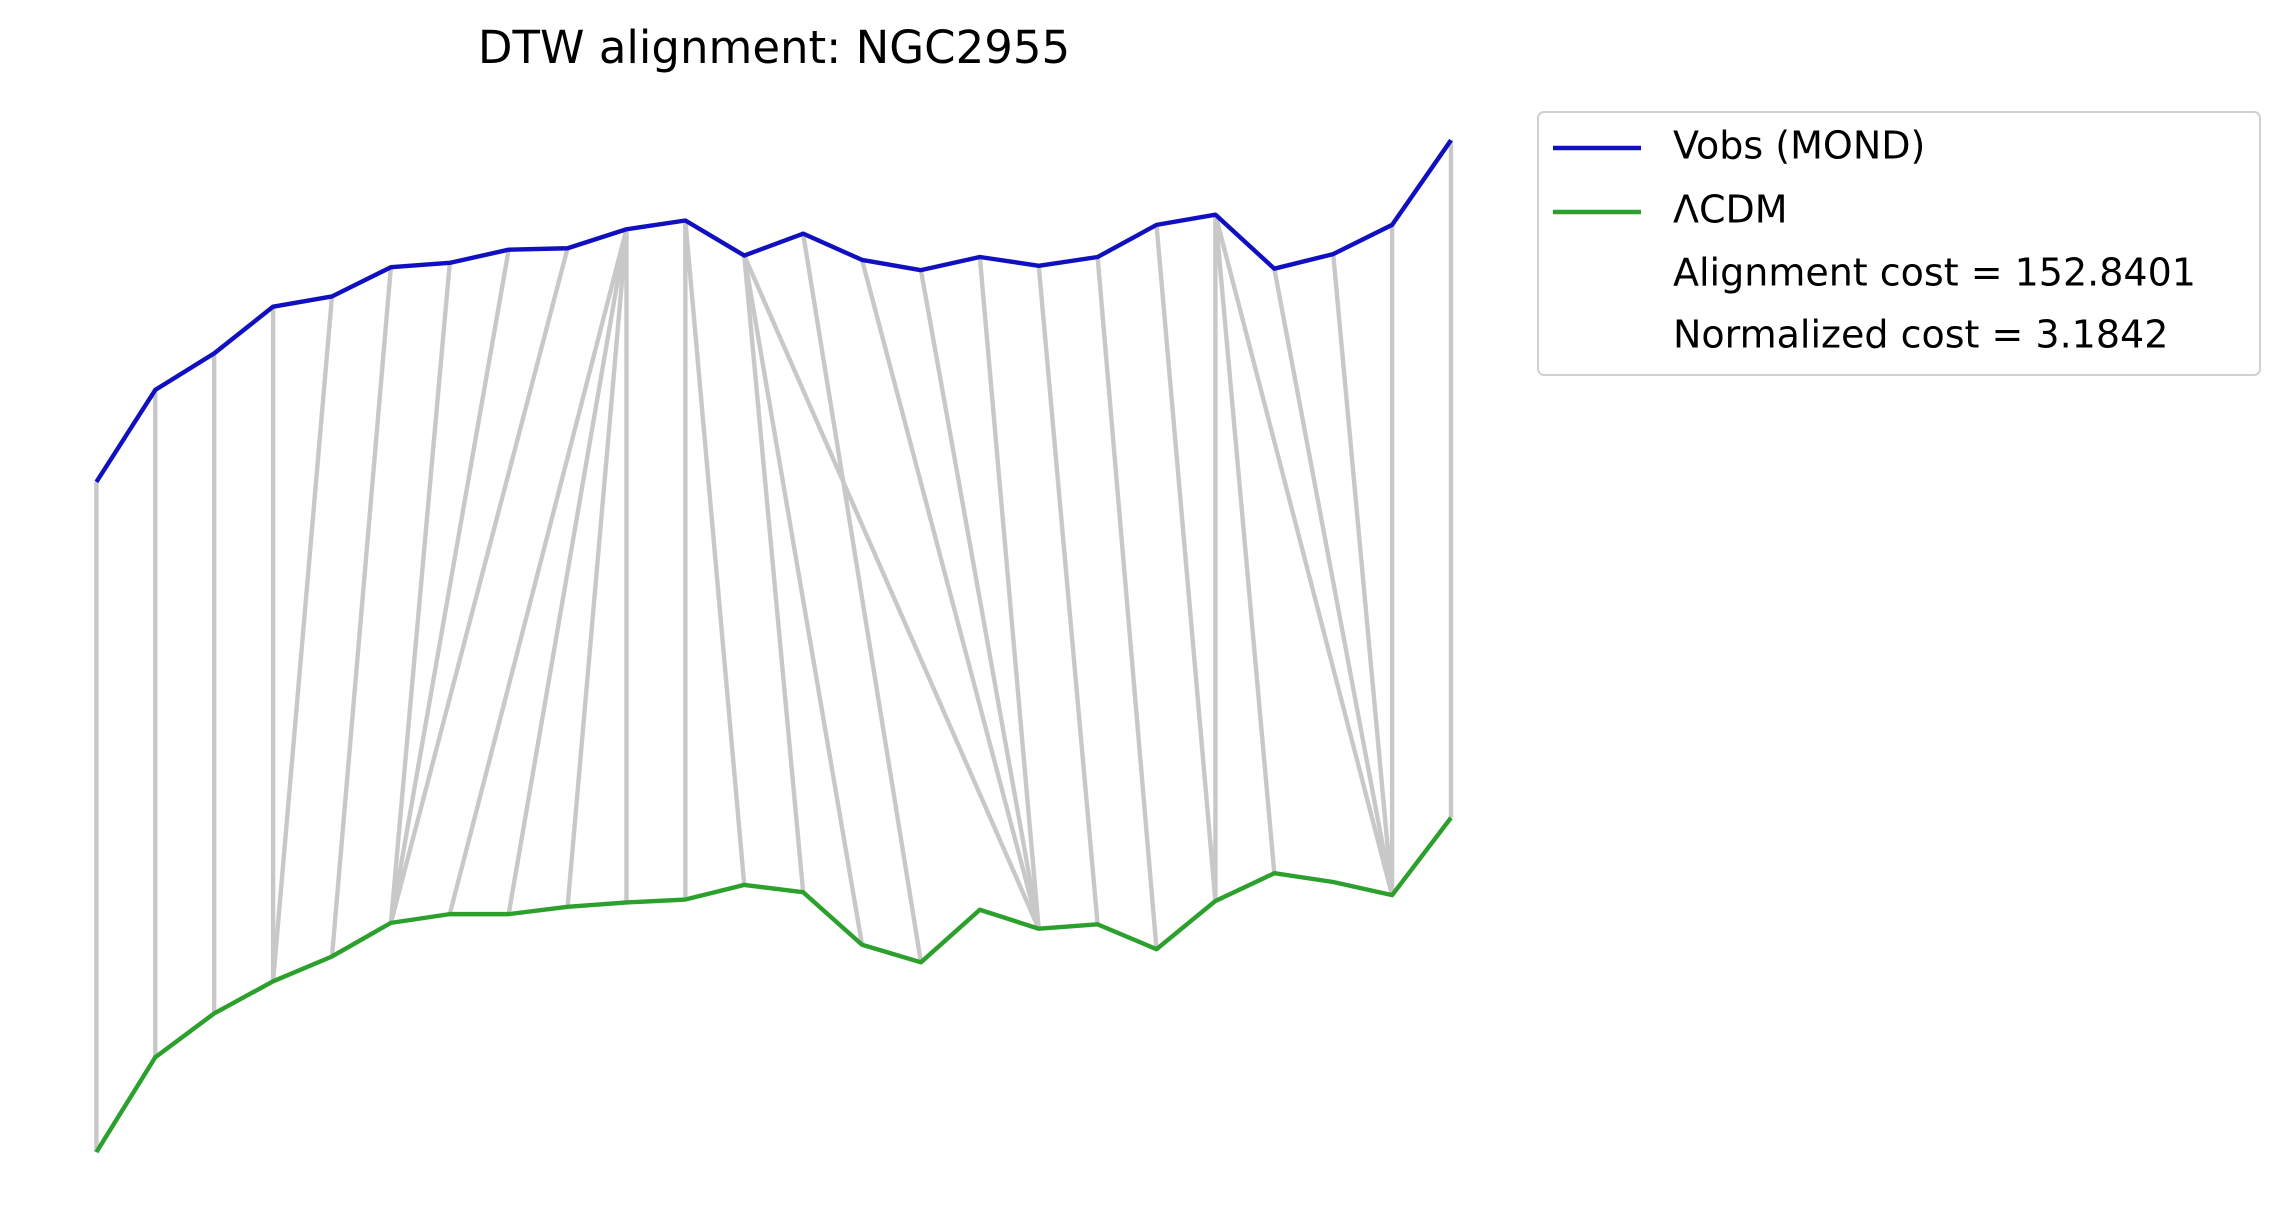 The width and height of the screenshot is (2291, 1231). I want to click on legend-label: Vobs (MOND), so click(1799, 146).